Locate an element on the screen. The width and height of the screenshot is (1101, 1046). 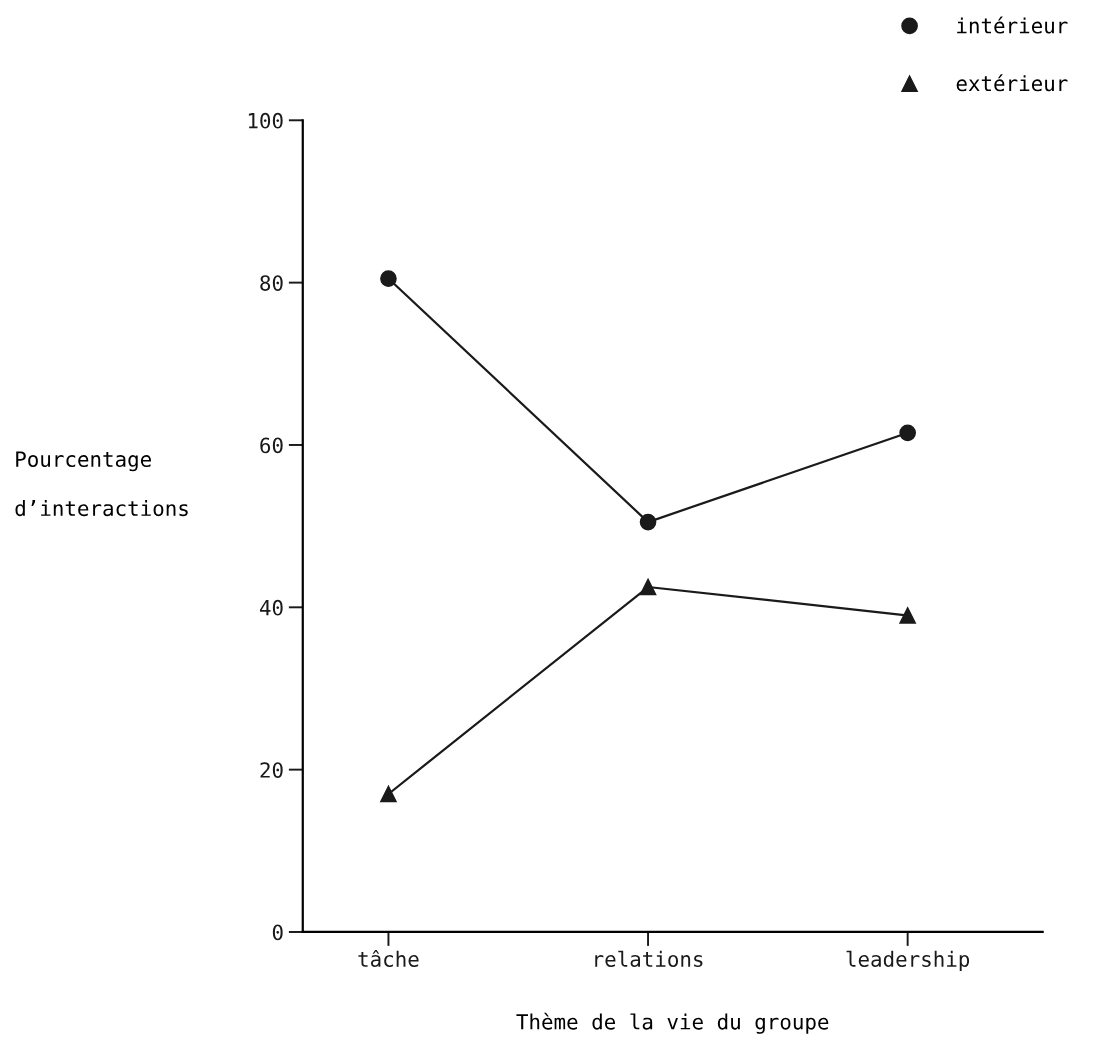
x-tick-label: leadership is located at coordinates (908, 961).